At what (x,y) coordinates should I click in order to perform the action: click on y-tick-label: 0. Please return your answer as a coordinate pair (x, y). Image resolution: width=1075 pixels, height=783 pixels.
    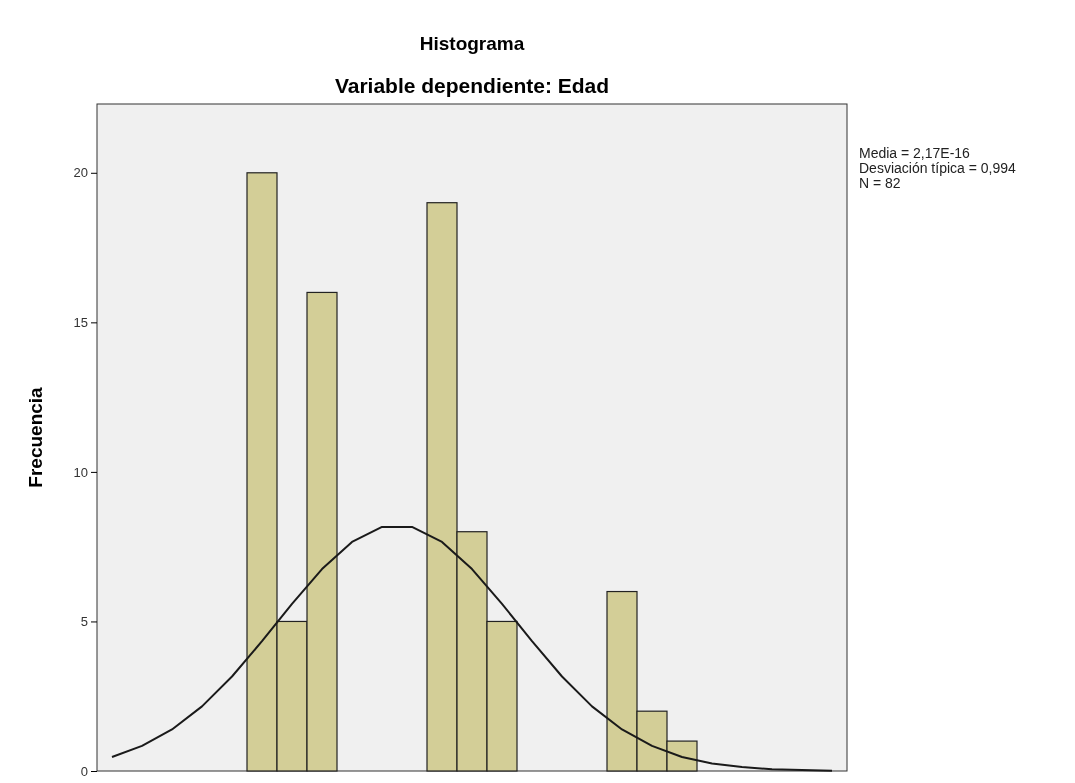
    Looking at the image, I should click on (84, 771).